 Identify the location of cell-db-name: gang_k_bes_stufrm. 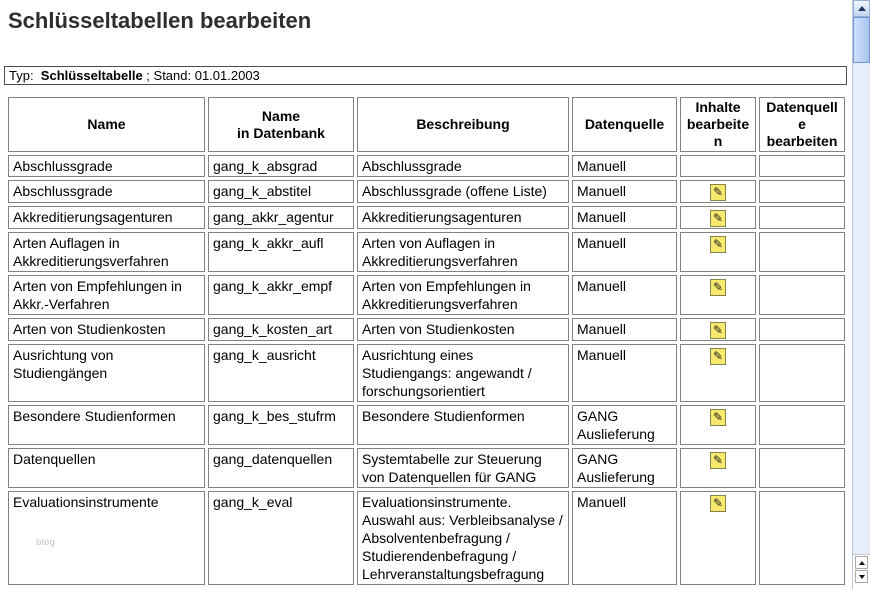
(281, 425).